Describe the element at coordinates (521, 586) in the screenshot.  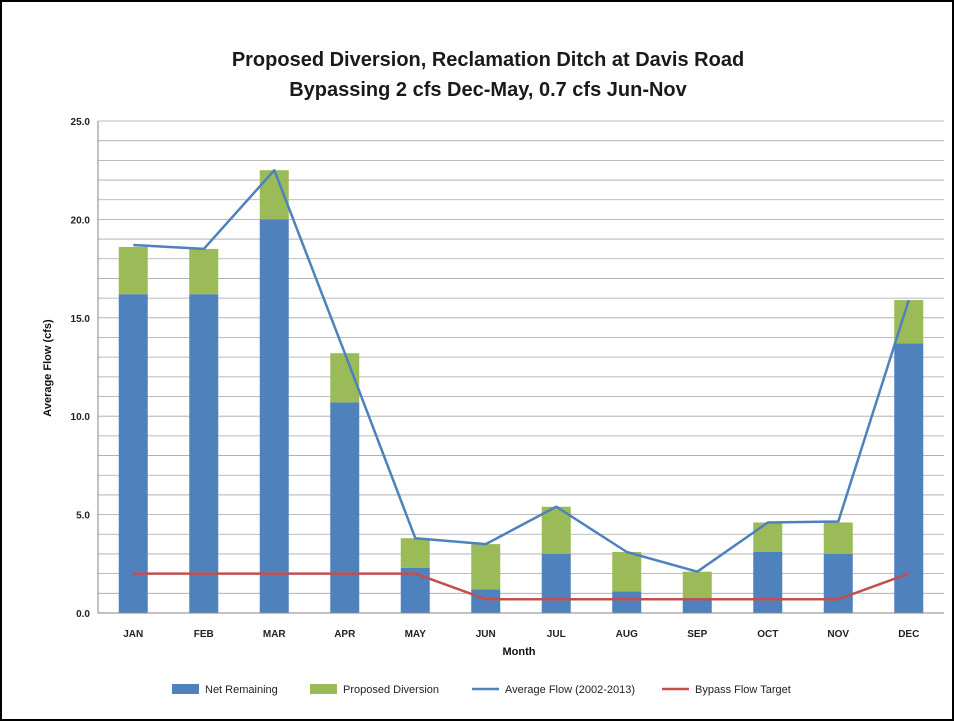
I see `series-line` at that location.